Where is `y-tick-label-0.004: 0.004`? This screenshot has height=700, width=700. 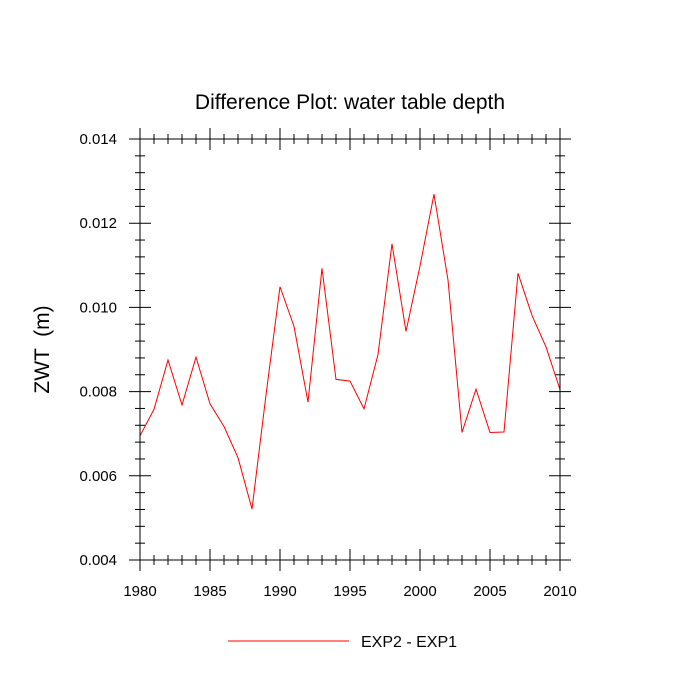
y-tick-label-0.004: 0.004 is located at coordinates (98, 560).